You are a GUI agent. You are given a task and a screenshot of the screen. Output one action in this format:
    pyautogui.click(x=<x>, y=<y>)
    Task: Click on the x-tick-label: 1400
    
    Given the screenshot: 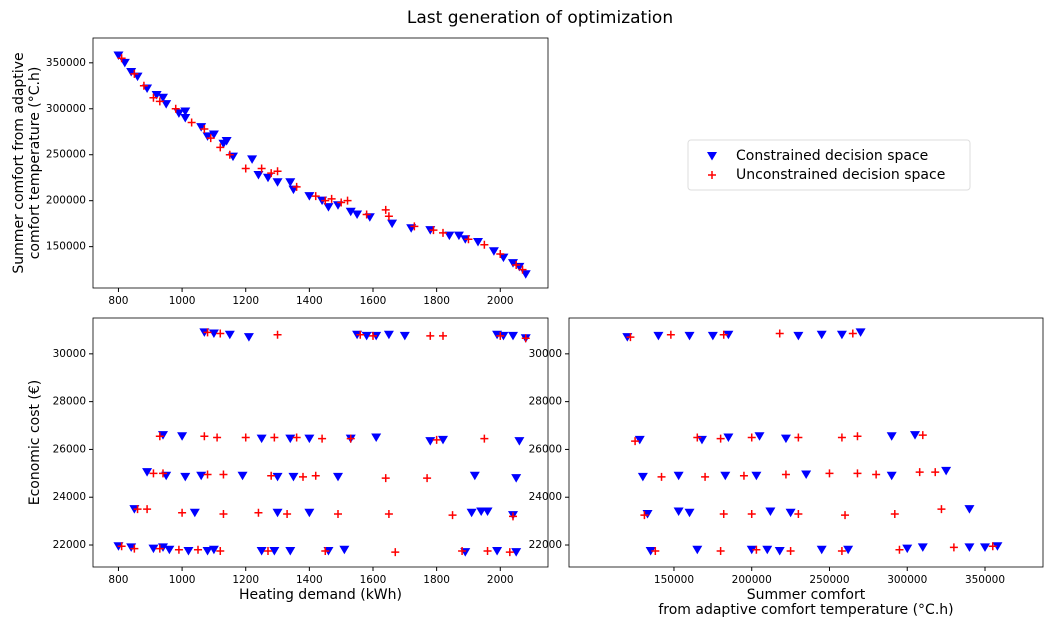 What is the action you would take?
    pyautogui.click(x=309, y=580)
    